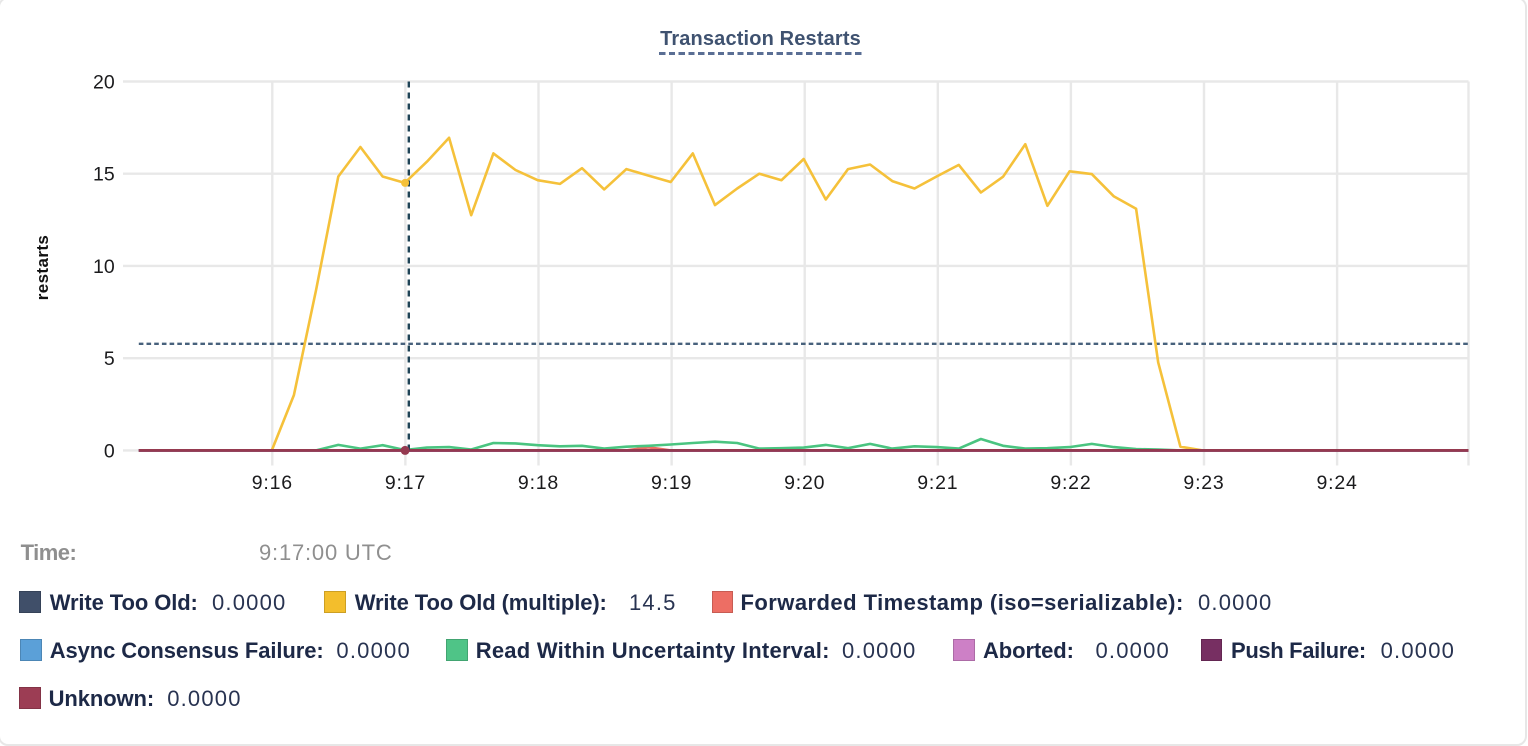  Describe the element at coordinates (1337, 483) in the screenshot. I see `svg-text: 9:24` at that location.